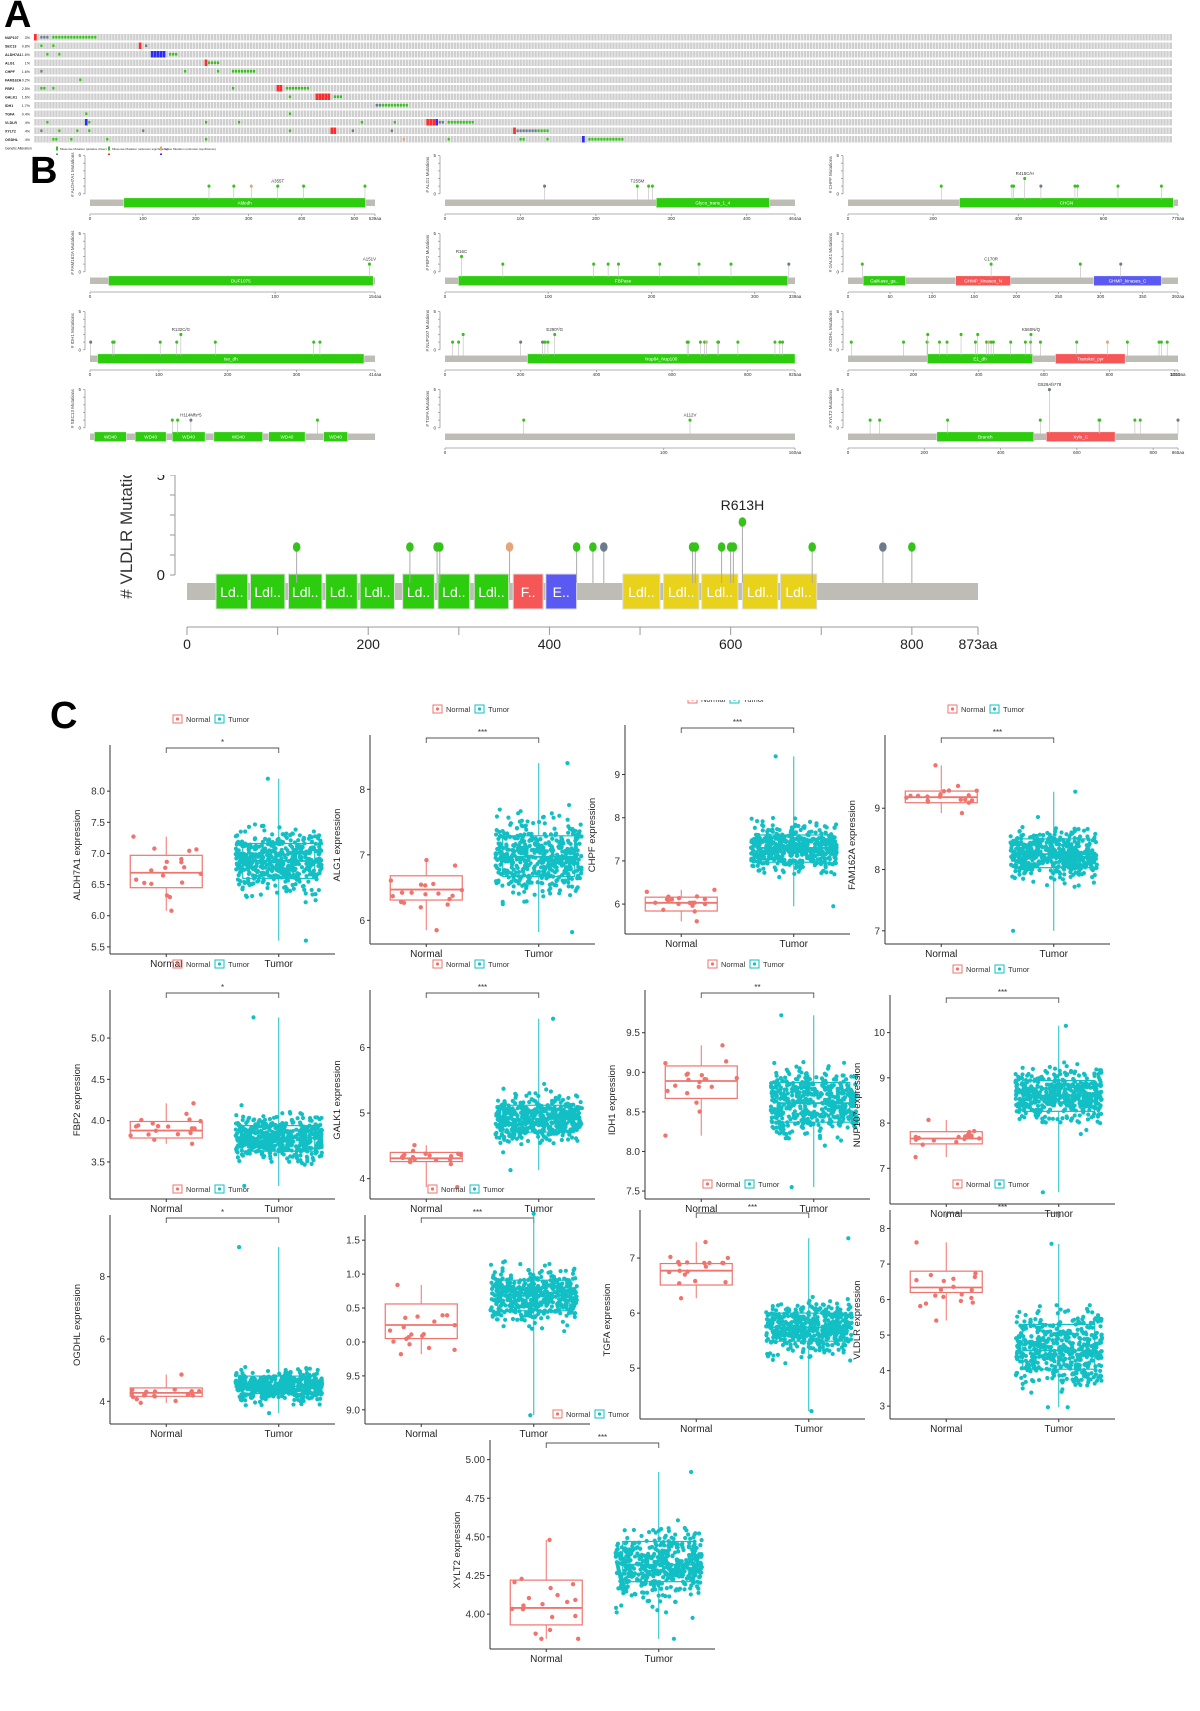  I want to click on oncoprint-gene-percent: 0.8%, so click(26, 47).